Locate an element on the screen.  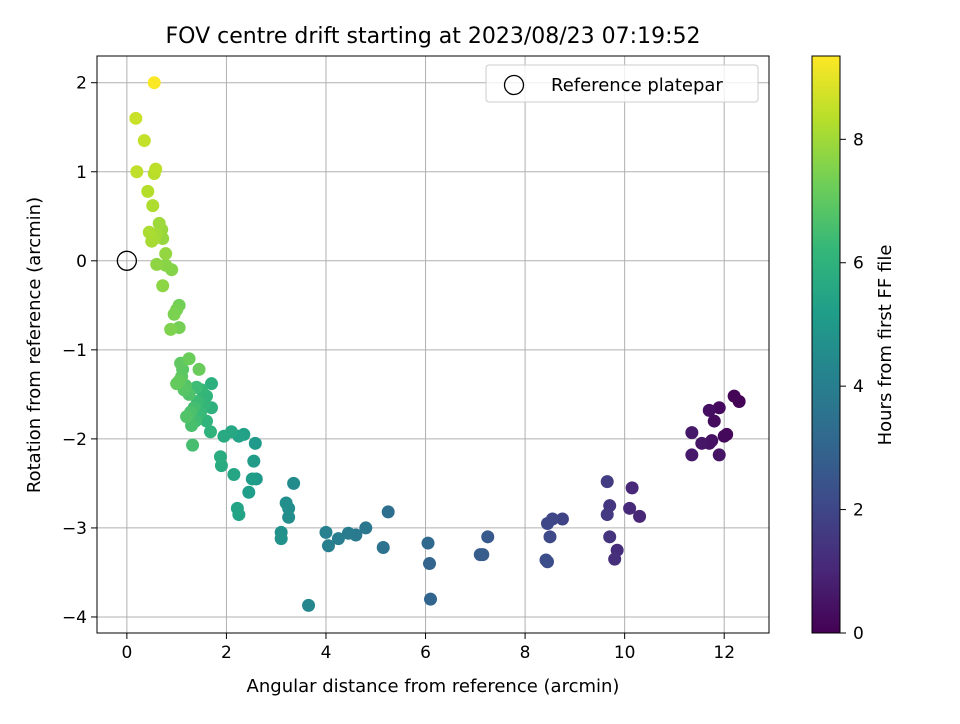
x-tick-label: 4 is located at coordinates (326, 653).